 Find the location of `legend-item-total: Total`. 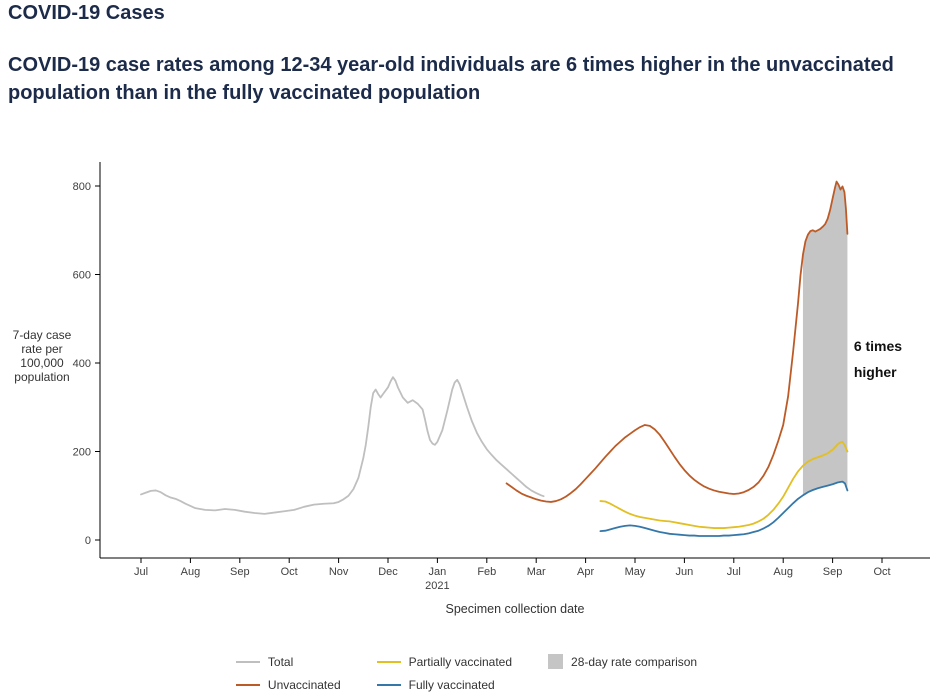

legend-item-total: Total is located at coordinates (288, 661).